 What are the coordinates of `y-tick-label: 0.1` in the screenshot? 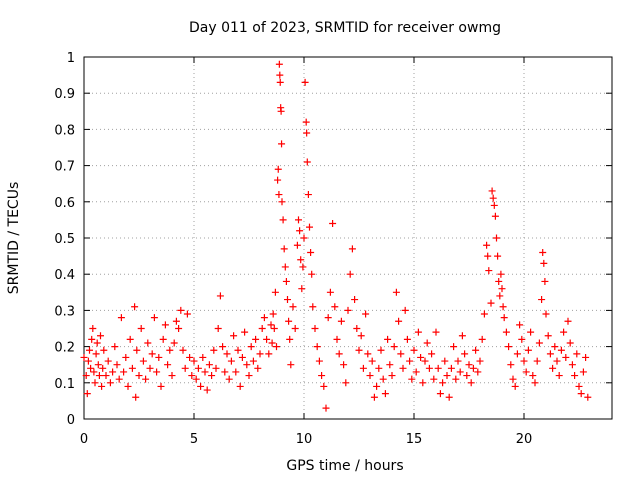 It's located at (64, 384).